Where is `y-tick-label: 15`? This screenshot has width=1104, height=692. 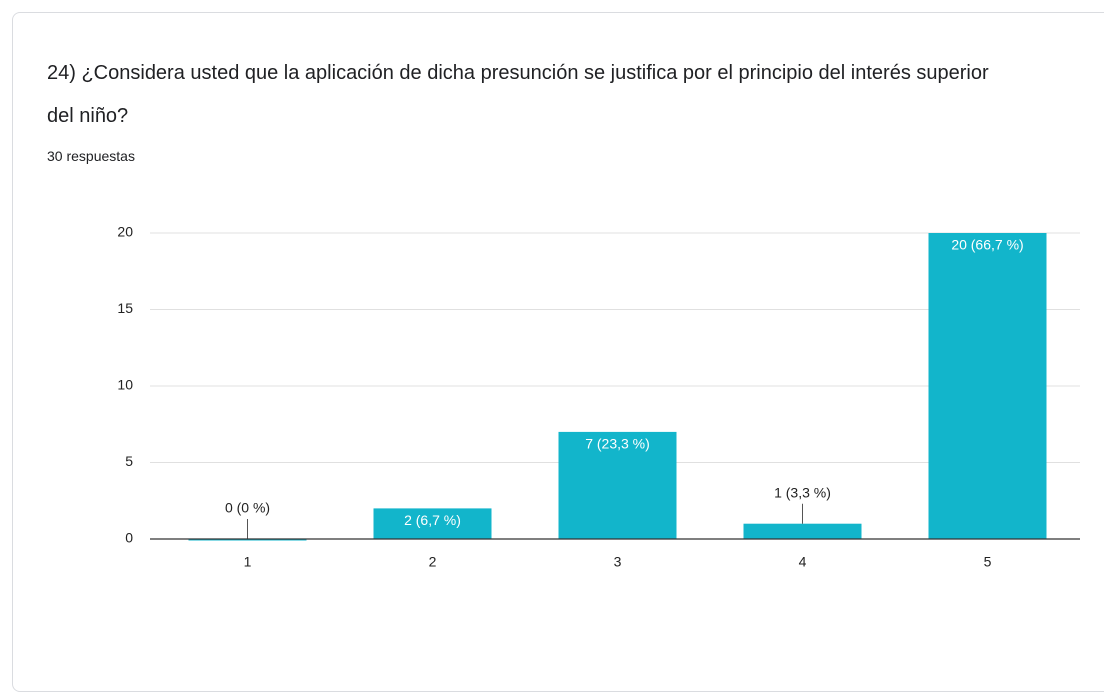
y-tick-label: 15 is located at coordinates (125, 308).